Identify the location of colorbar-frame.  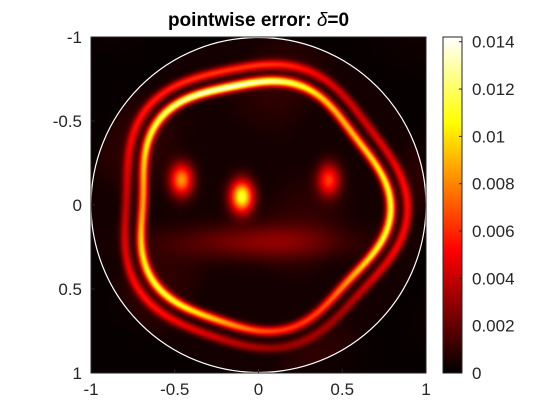
(452, 205).